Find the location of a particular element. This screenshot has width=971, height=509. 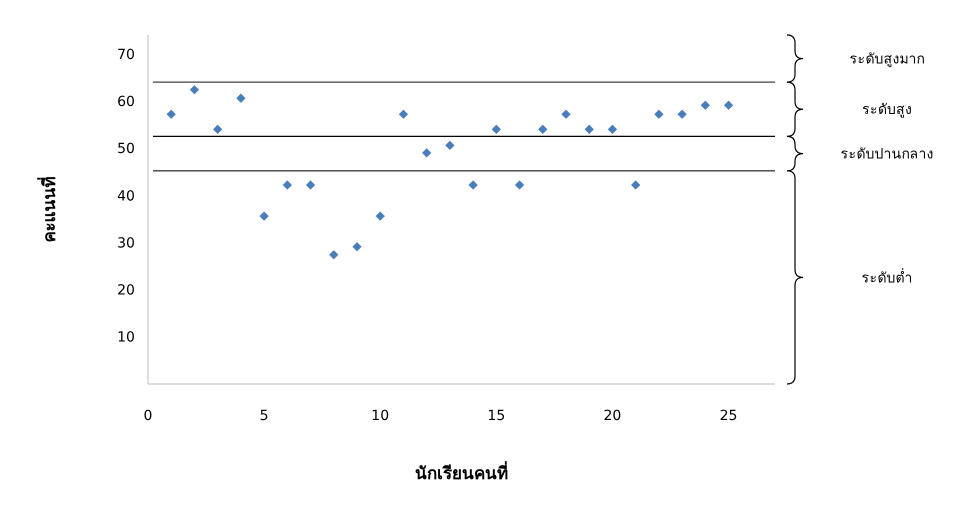

y-axis-title: คะแนนที่ is located at coordinates (48, 209).